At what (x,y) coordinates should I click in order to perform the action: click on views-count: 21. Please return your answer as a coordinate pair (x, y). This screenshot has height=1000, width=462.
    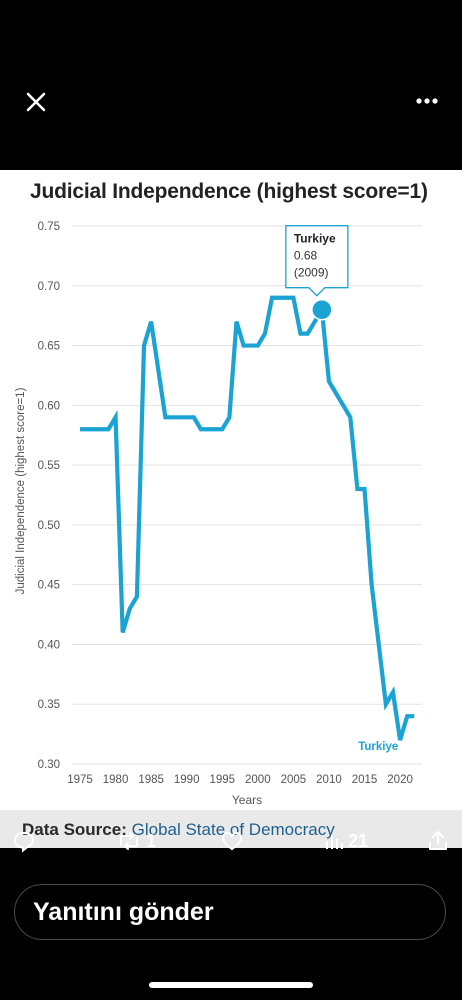
    Looking at the image, I should click on (358, 840).